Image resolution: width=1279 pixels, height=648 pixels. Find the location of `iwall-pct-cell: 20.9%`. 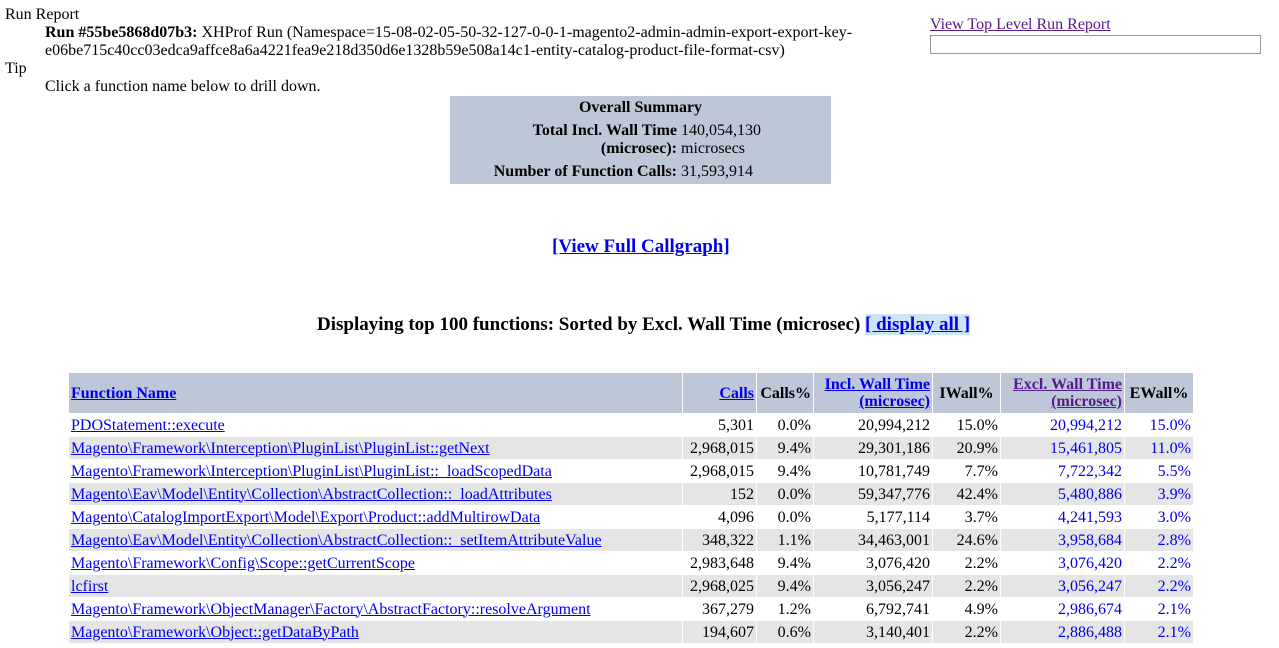

iwall-pct-cell: 20.9% is located at coordinates (966, 448).